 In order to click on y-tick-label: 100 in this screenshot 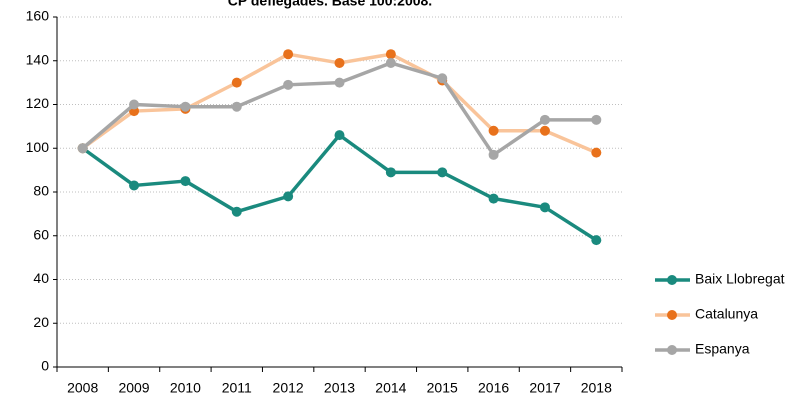, I will do `click(38, 147)`.